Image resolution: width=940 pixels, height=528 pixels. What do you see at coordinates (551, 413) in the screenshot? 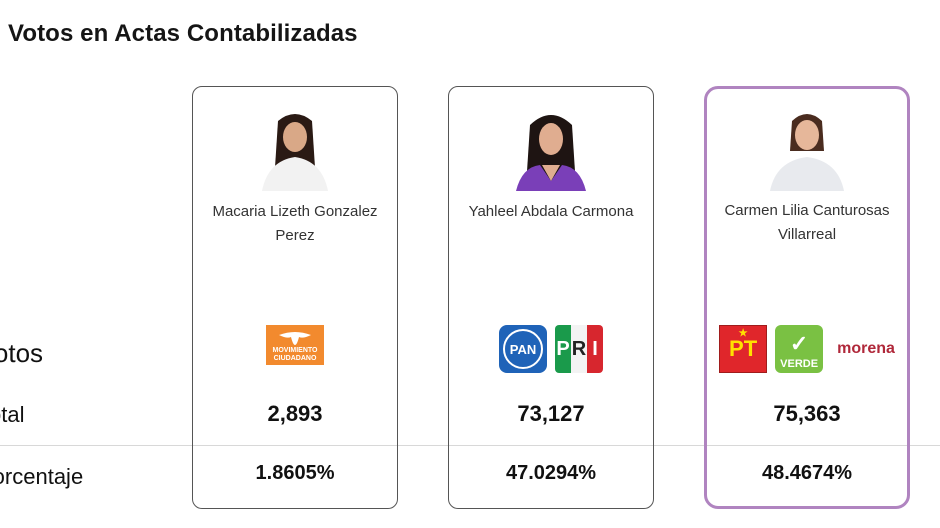
I see `candidate-votes: 73,127` at bounding box center [551, 413].